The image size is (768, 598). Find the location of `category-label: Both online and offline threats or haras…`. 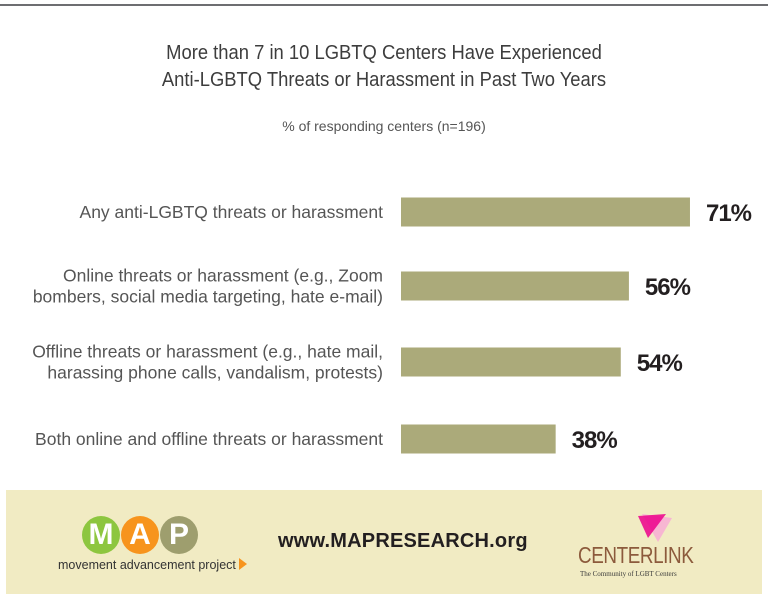

category-label: Both online and offline threats or haras… is located at coordinates (209, 439).